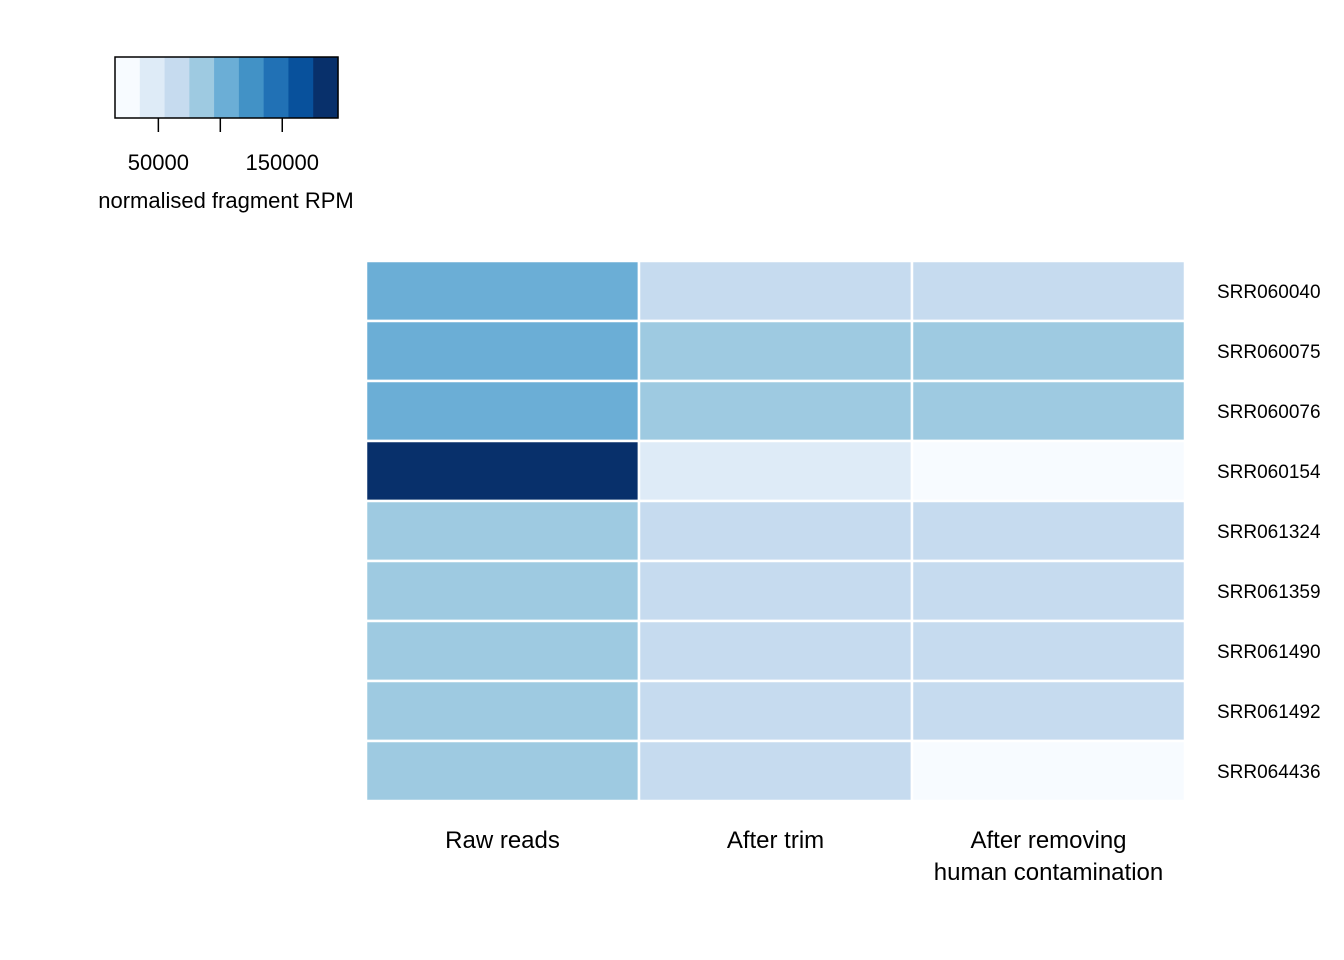 The height and width of the screenshot is (960, 1344). I want to click on color-legend: 50000 150000 normalised fragment RPM, so click(226, 134).